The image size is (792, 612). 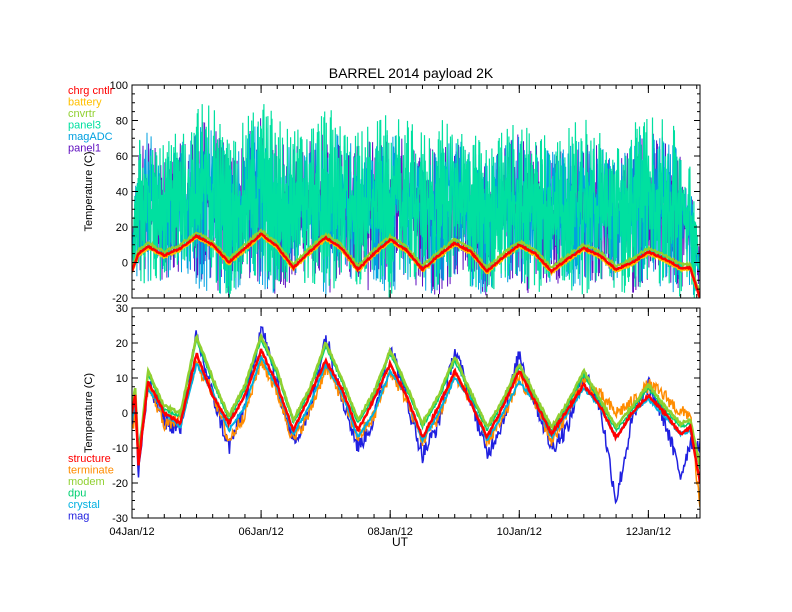 What do you see at coordinates (411, 73) in the screenshot?
I see `chart-title: BARREL 2014 payload 2K` at bounding box center [411, 73].